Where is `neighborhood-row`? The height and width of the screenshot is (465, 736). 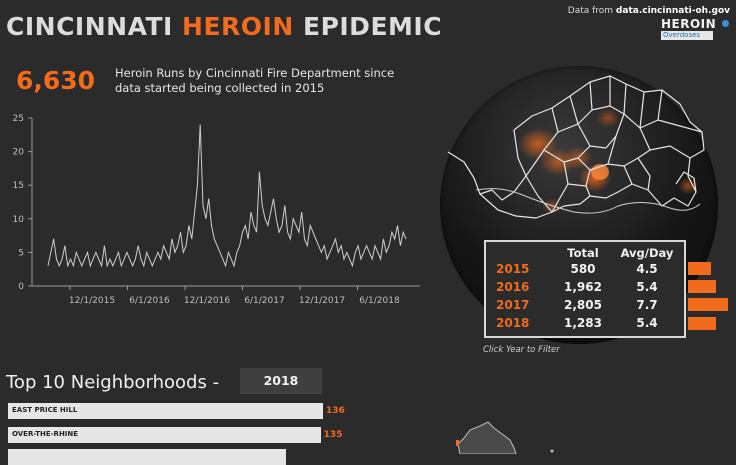 neighborhood-row is located at coordinates (162, 457).